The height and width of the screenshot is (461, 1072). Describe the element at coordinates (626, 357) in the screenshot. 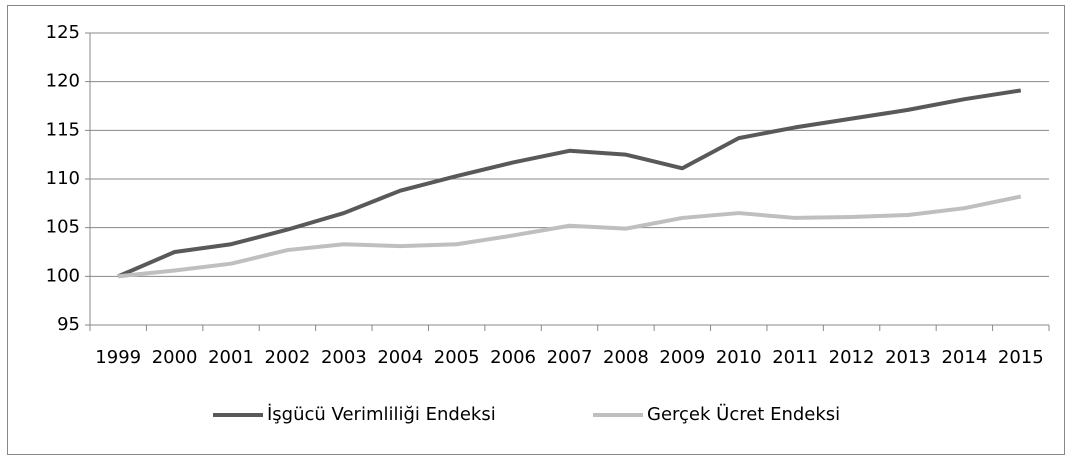

I see `x-tick-label: 2008` at that location.